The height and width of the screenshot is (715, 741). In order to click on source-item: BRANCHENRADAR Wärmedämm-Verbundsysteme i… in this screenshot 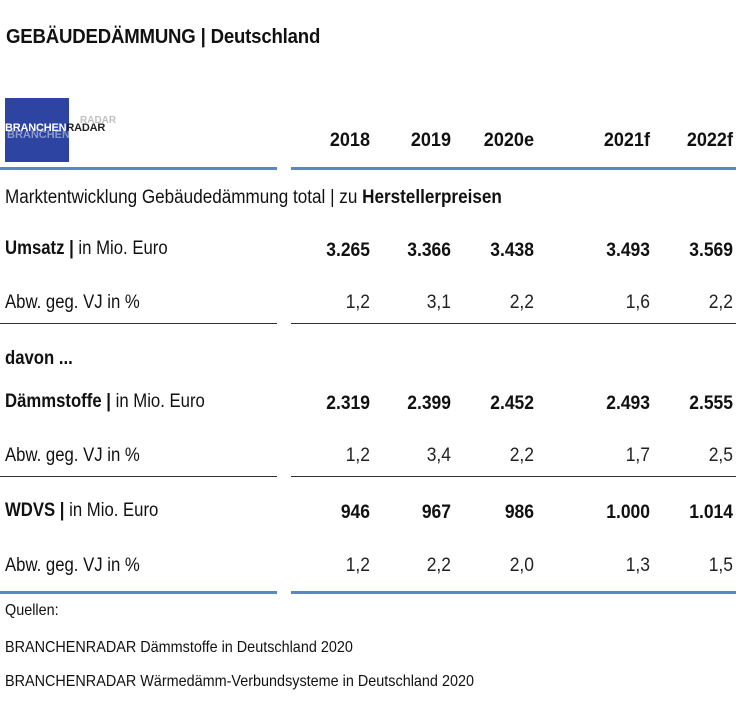, I will do `click(239, 681)`.